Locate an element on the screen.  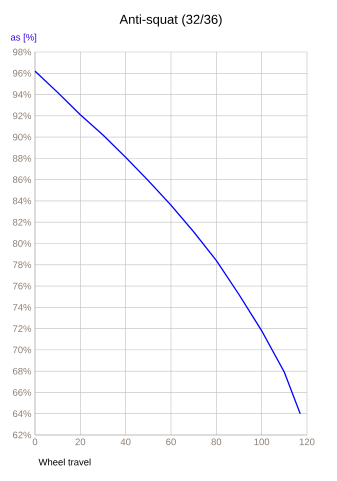
x-tick-label: 80 is located at coordinates (216, 442).